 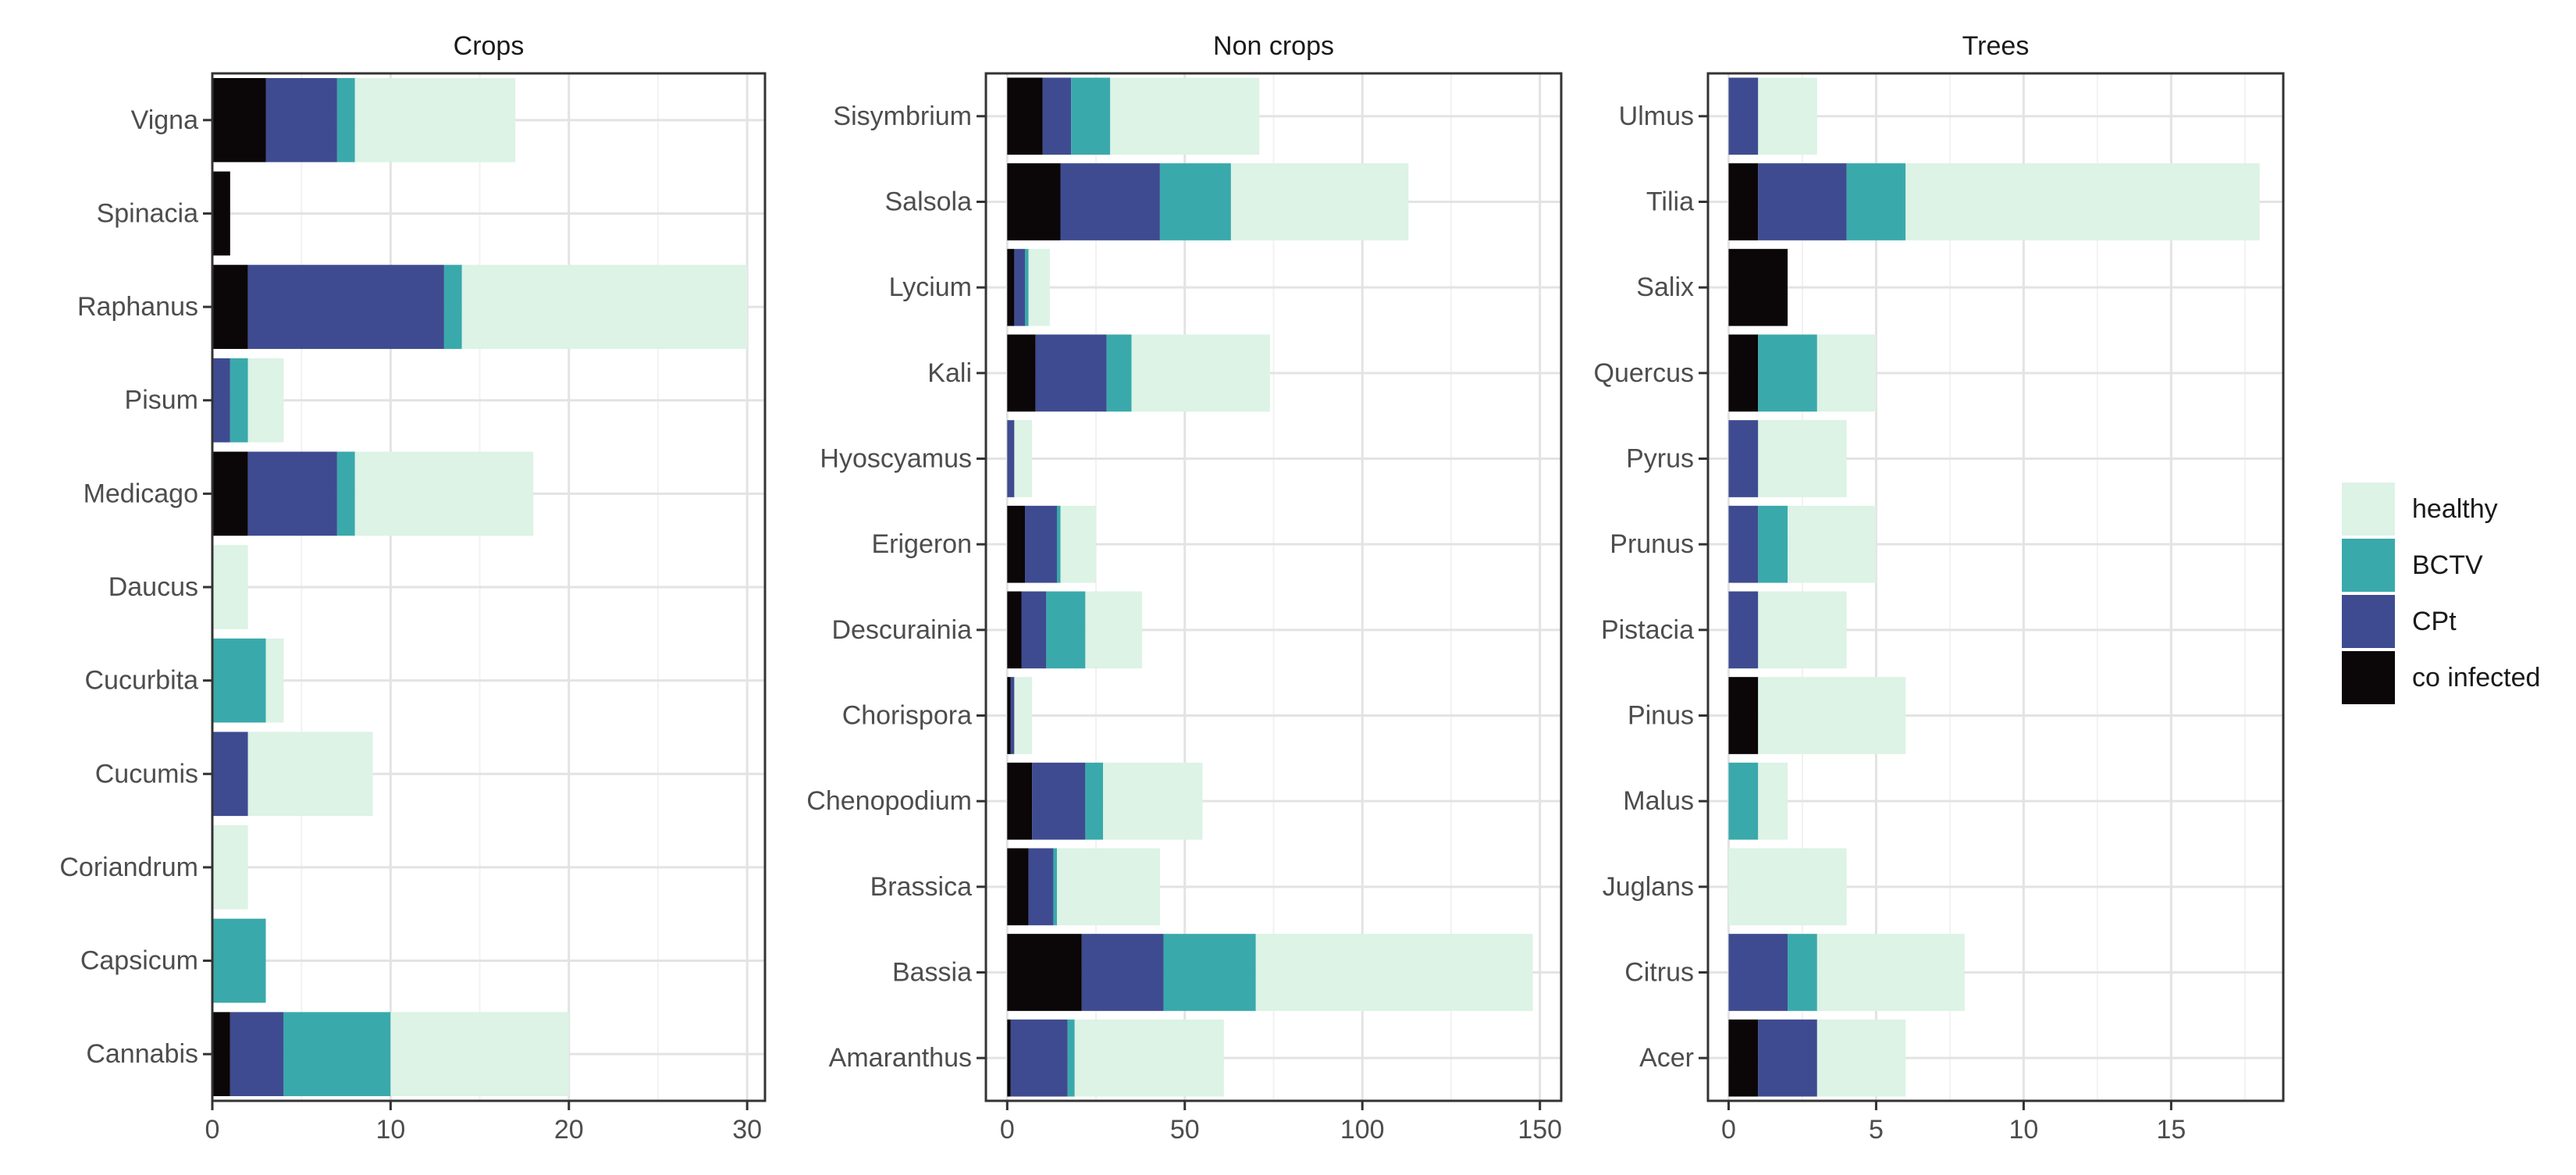 What do you see at coordinates (930, 287) in the screenshot?
I see `y-tick-label-lycium: Lycium` at bounding box center [930, 287].